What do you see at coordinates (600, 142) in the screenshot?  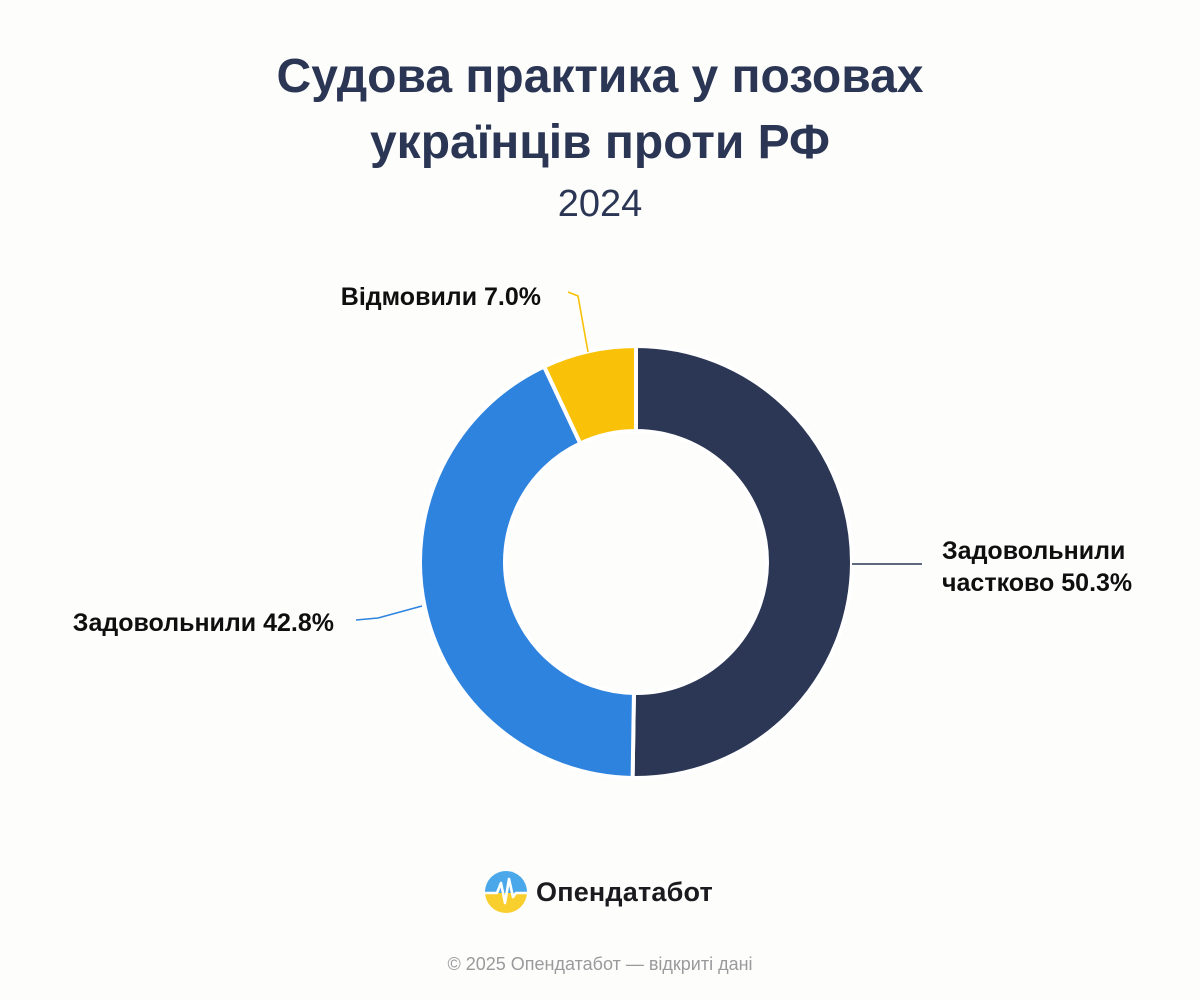 I see `chart-title-line-2: українців проти РФ` at bounding box center [600, 142].